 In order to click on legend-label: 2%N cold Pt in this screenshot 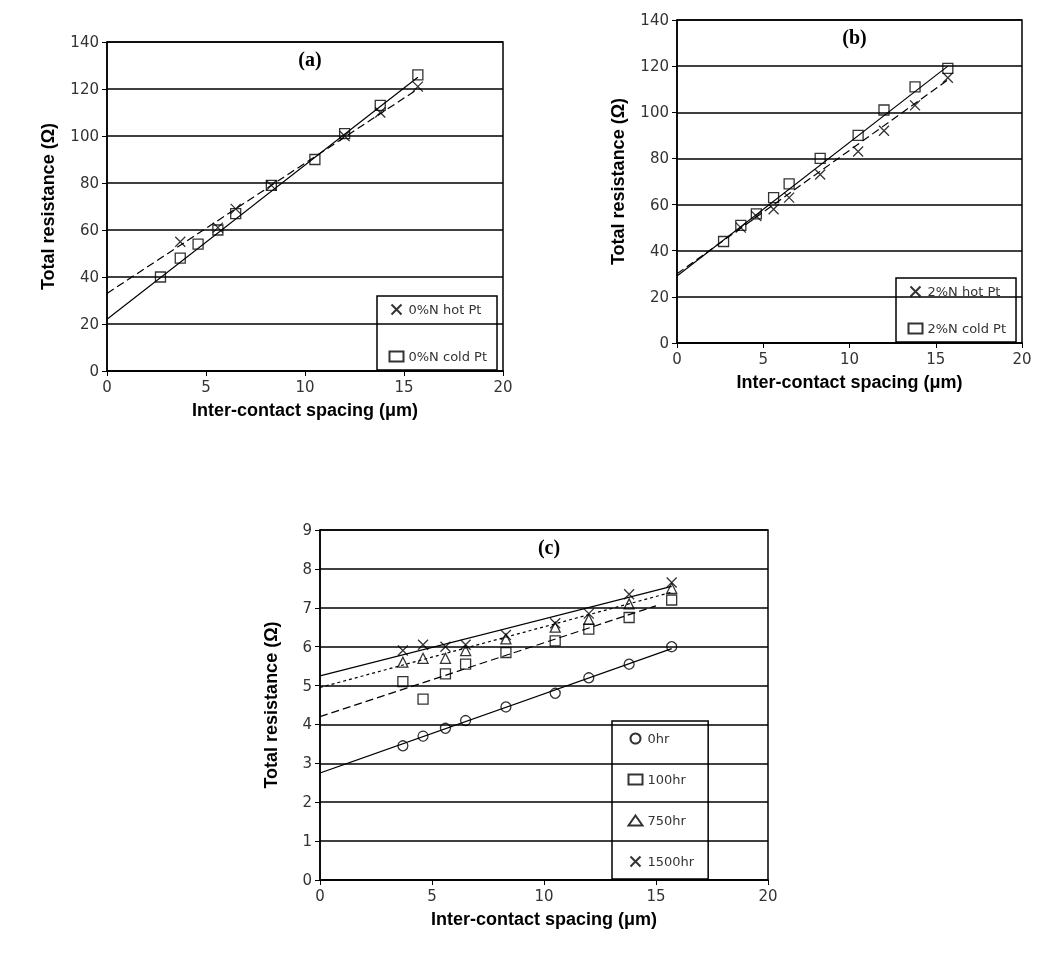, I will do `click(967, 328)`.